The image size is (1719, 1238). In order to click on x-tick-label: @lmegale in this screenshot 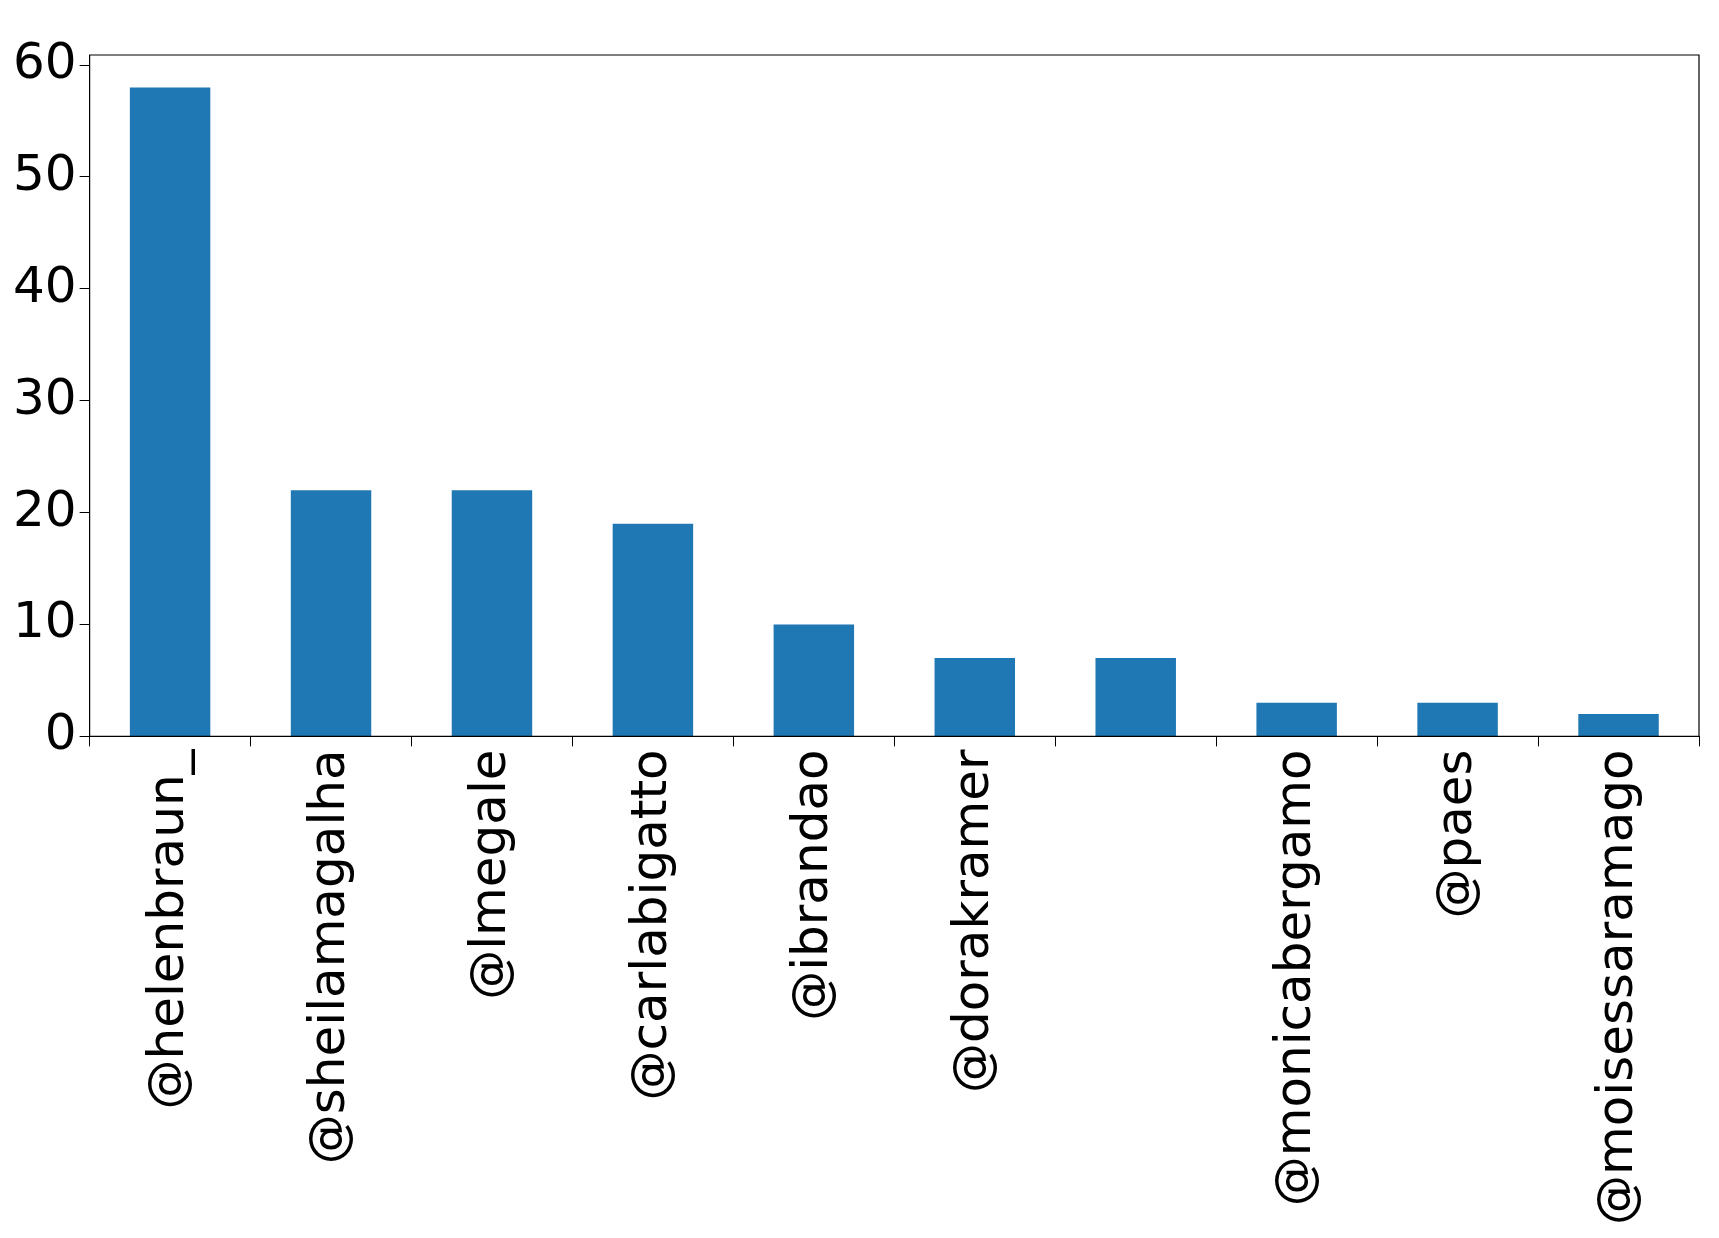, I will do `click(487, 874)`.